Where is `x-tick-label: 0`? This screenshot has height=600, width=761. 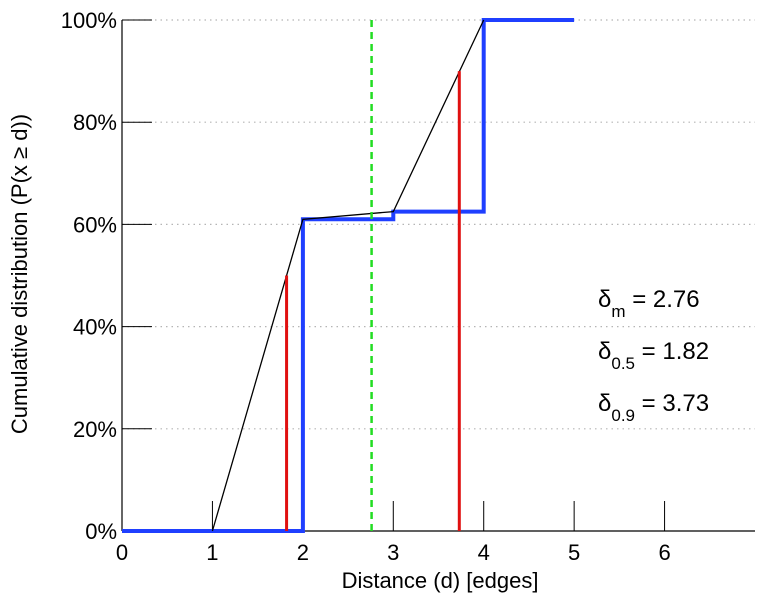
x-tick-label: 0 is located at coordinates (122, 552).